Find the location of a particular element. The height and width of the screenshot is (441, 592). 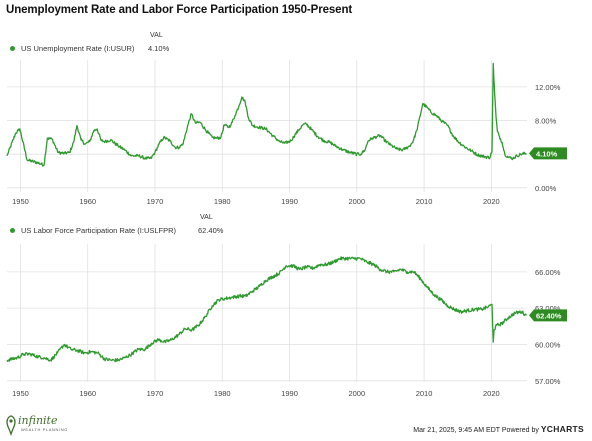

y-tick-label: 57.00% is located at coordinates (548, 381).